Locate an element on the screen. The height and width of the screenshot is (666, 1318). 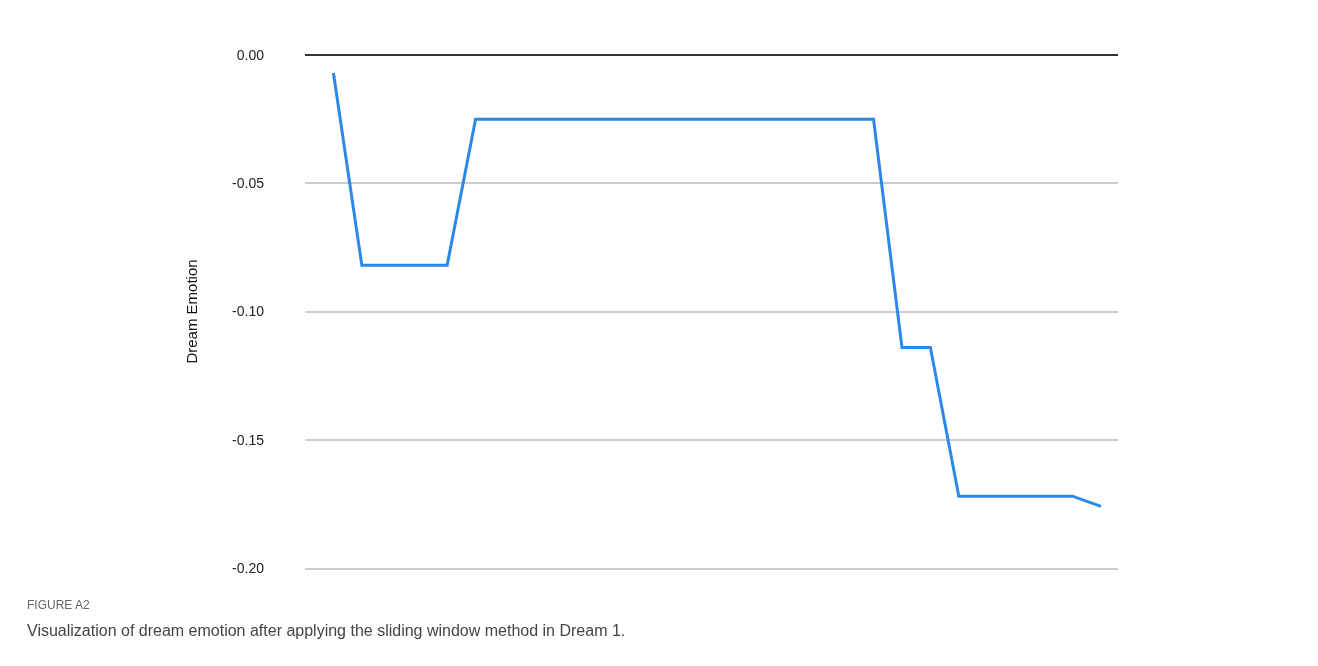
y-axis-title: Dream Emotion is located at coordinates (192, 311).